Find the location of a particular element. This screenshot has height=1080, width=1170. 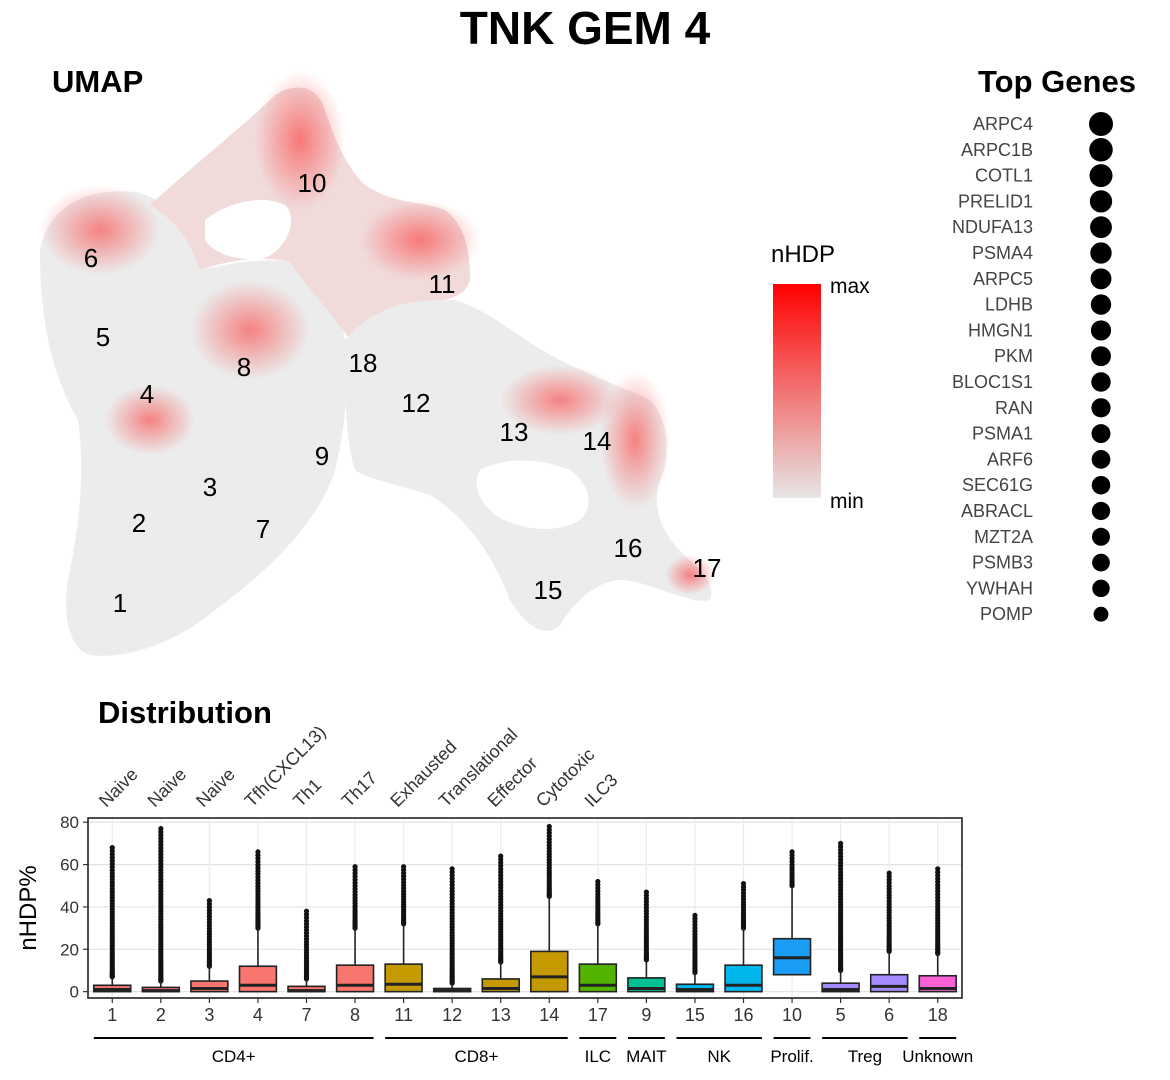

cluster-label: 10 is located at coordinates (312, 183).